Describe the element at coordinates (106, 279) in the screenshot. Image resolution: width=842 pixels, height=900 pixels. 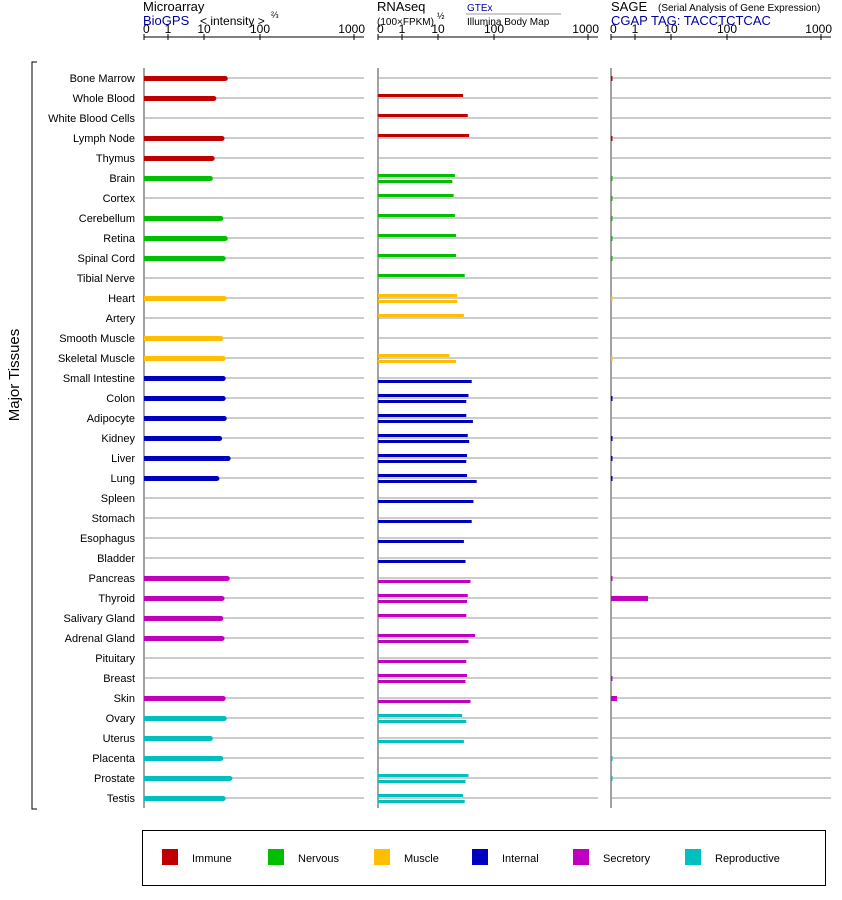
I see `tissue-label: Tibial Nerve` at that location.